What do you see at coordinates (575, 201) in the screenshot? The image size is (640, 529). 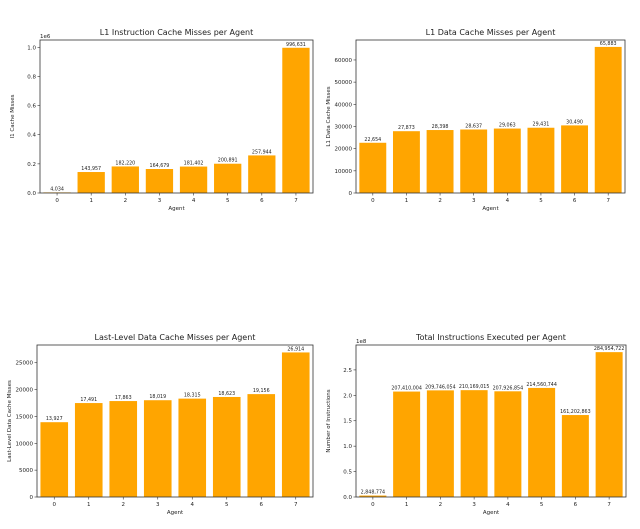 I see `chart2-x-tick-label: 6` at bounding box center [575, 201].